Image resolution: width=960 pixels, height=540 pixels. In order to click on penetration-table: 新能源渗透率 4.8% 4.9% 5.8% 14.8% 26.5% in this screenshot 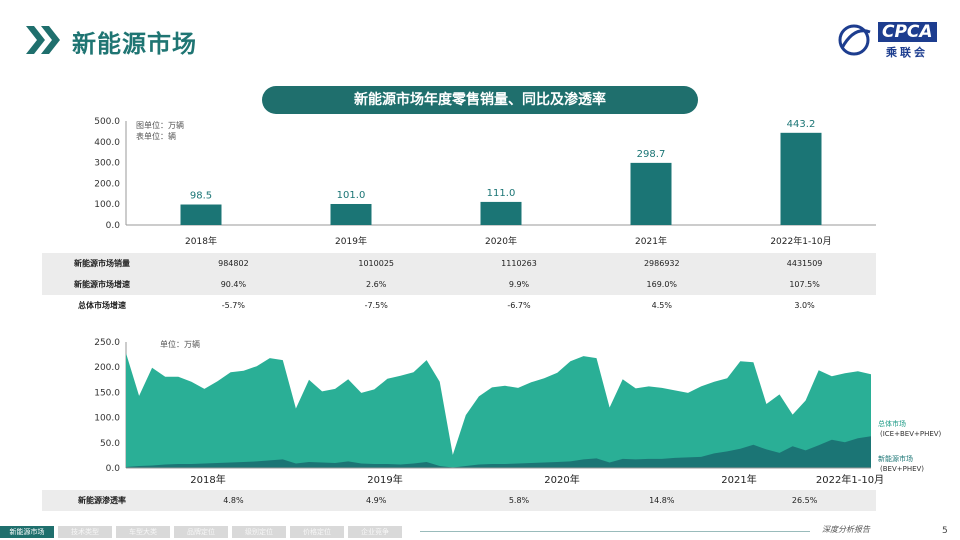, I will do `click(459, 500)`.